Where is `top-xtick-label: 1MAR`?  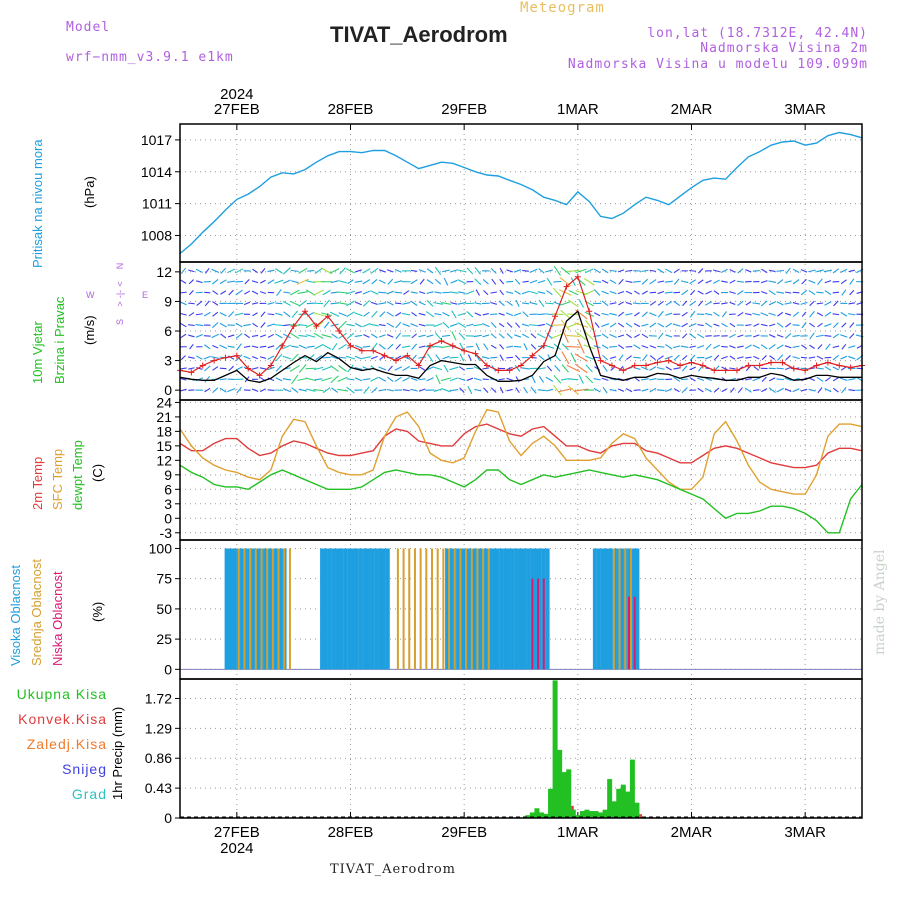 top-xtick-label: 1MAR is located at coordinates (578, 109).